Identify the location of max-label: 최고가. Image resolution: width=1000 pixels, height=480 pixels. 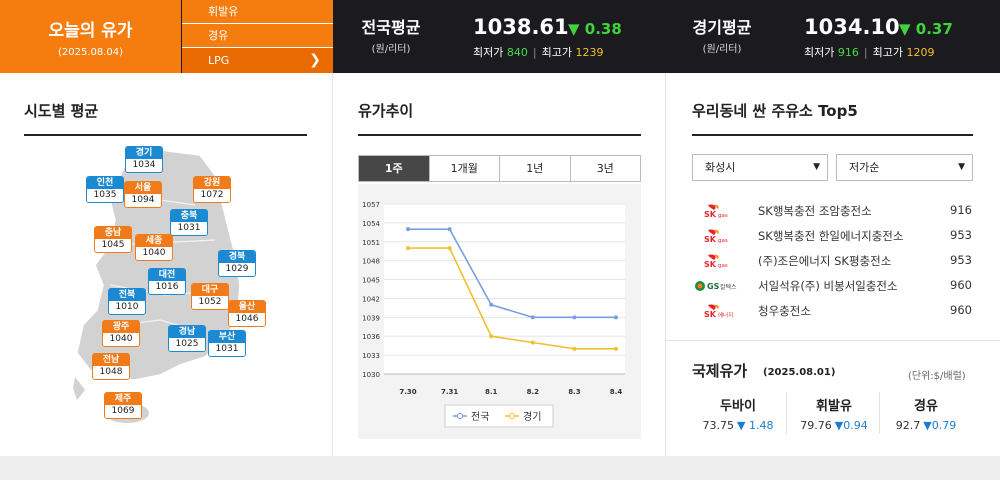
(556, 52).